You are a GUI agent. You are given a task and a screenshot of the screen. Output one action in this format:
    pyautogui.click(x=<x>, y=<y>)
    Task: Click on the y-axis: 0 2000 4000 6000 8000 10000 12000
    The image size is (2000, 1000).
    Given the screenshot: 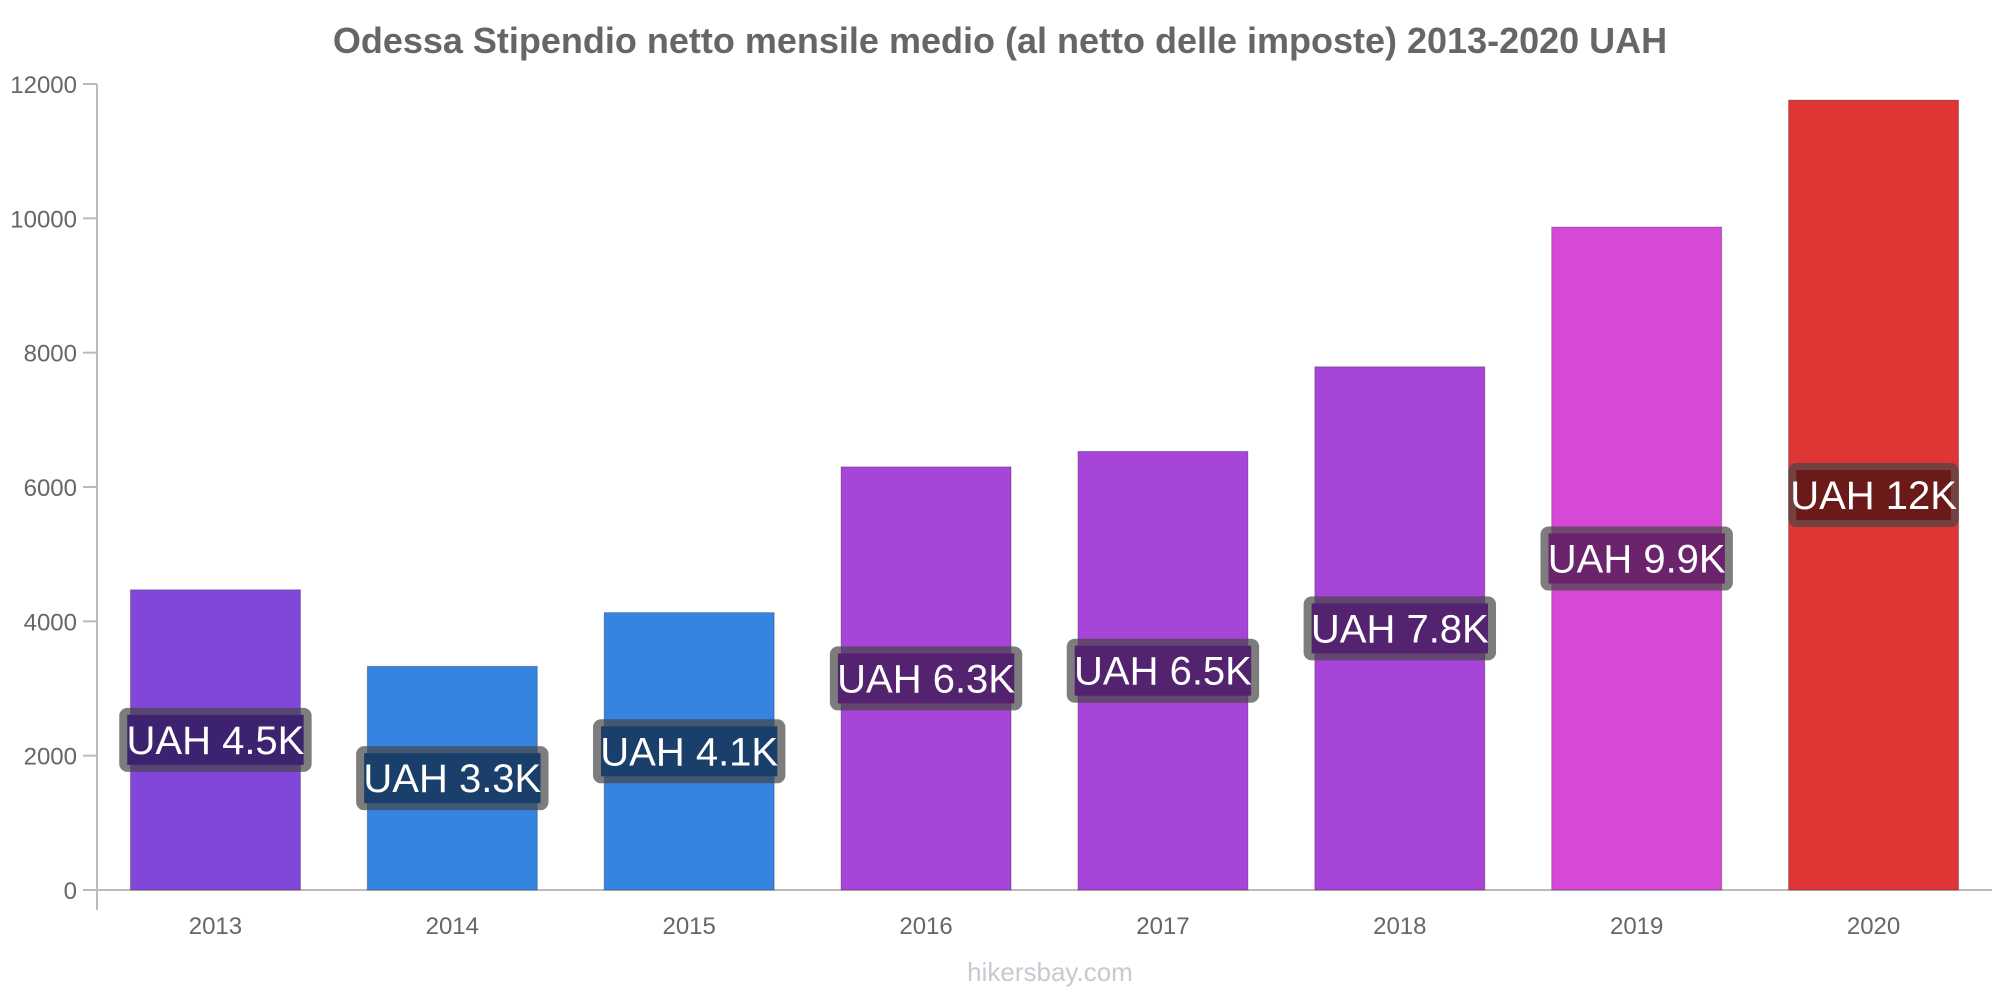 What is the action you would take?
    pyautogui.click(x=54, y=491)
    